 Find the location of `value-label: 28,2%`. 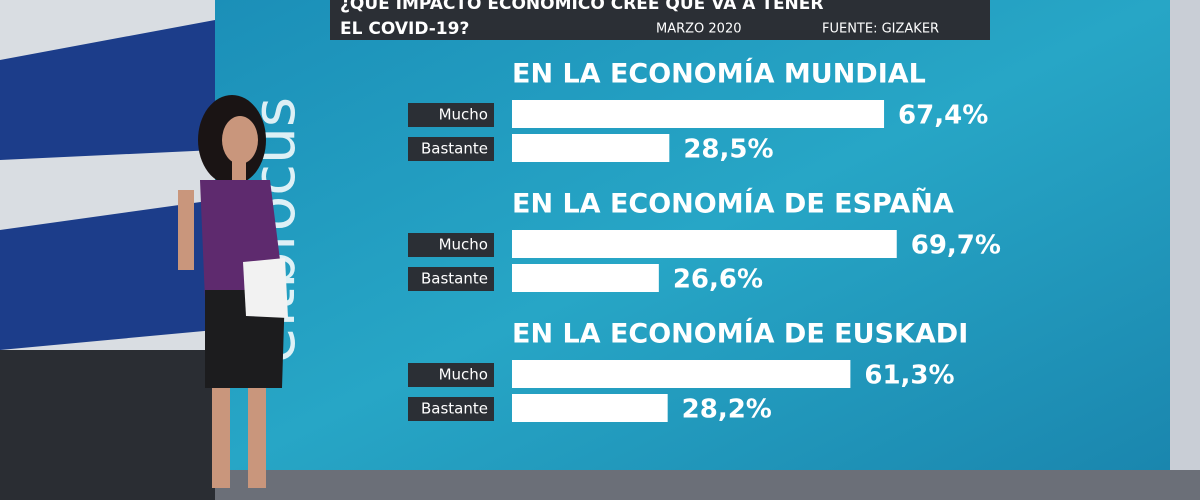

value-label: 28,2% is located at coordinates (727, 410).